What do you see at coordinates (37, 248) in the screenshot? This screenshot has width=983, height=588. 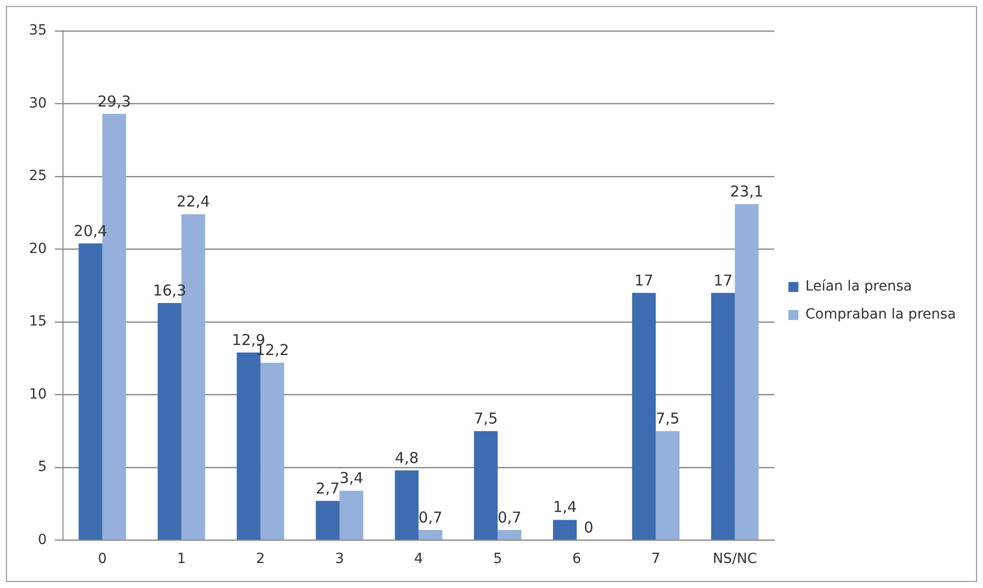 I see `y-tick-label: 20` at bounding box center [37, 248].